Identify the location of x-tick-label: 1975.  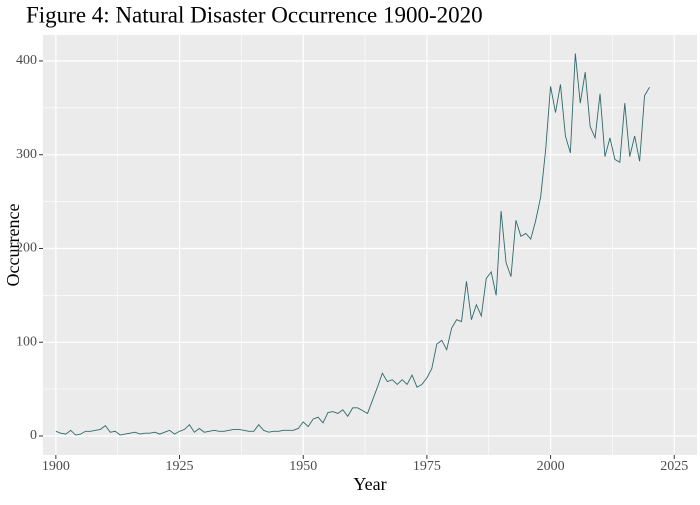
(427, 466).